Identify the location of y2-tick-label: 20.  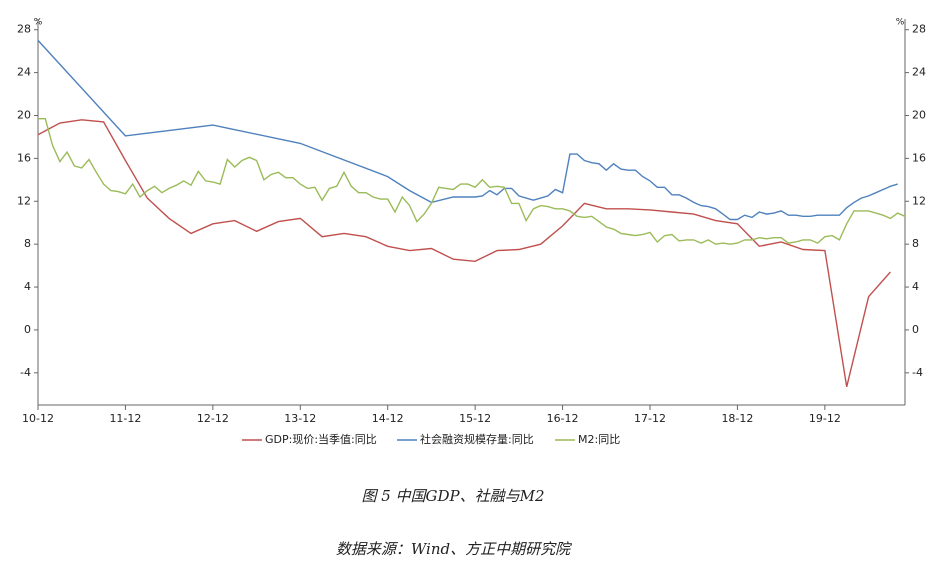
(919, 115).